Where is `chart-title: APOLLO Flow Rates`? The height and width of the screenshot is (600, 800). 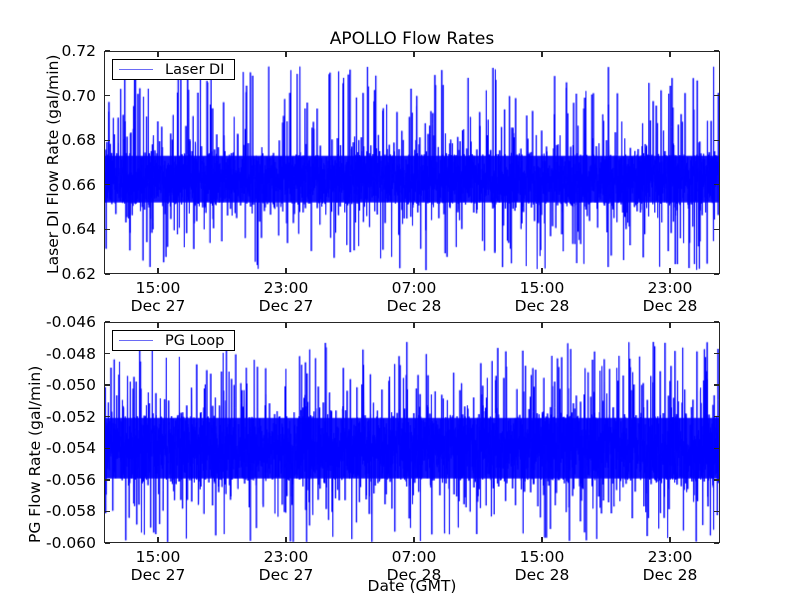 chart-title: APOLLO Flow Rates is located at coordinates (412, 39).